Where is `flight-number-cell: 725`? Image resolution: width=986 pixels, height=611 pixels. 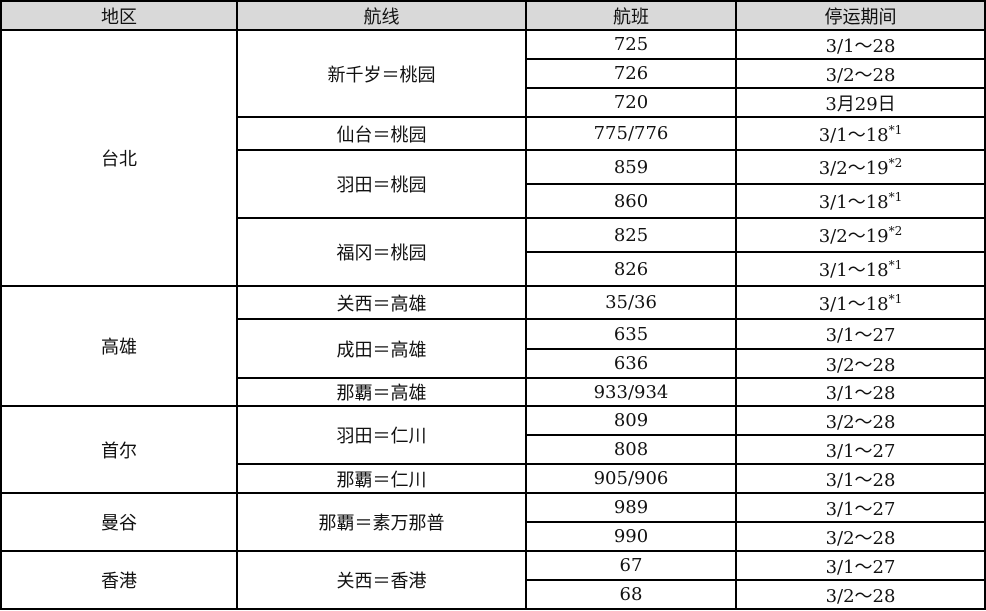
flight-number-cell: 725 is located at coordinates (631, 44).